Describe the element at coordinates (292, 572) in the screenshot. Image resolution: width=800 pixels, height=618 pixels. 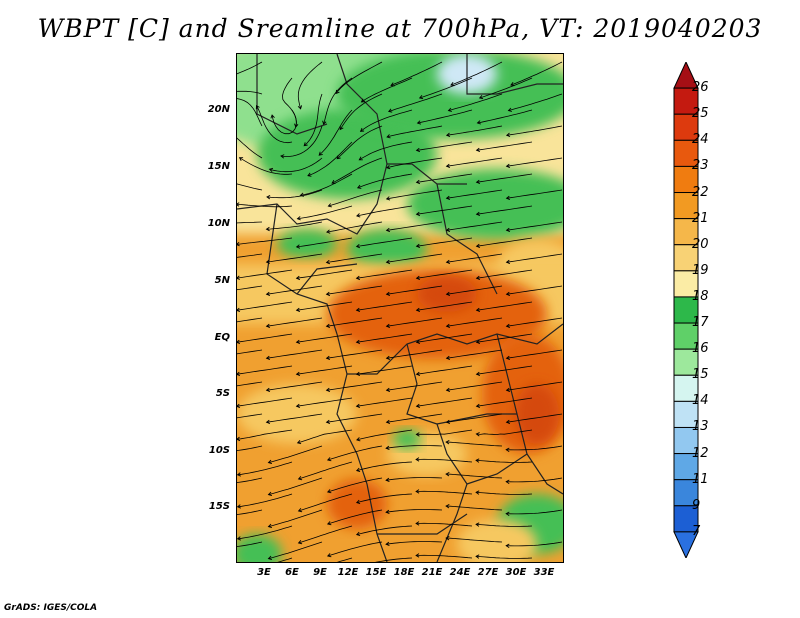
I see `lon-label: 6E` at that location.